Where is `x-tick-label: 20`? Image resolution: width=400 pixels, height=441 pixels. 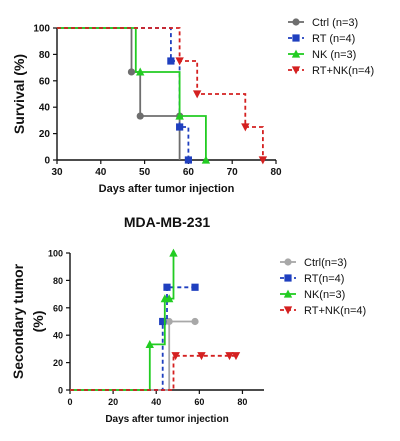 x-tick-label: 20 is located at coordinates (113, 402).